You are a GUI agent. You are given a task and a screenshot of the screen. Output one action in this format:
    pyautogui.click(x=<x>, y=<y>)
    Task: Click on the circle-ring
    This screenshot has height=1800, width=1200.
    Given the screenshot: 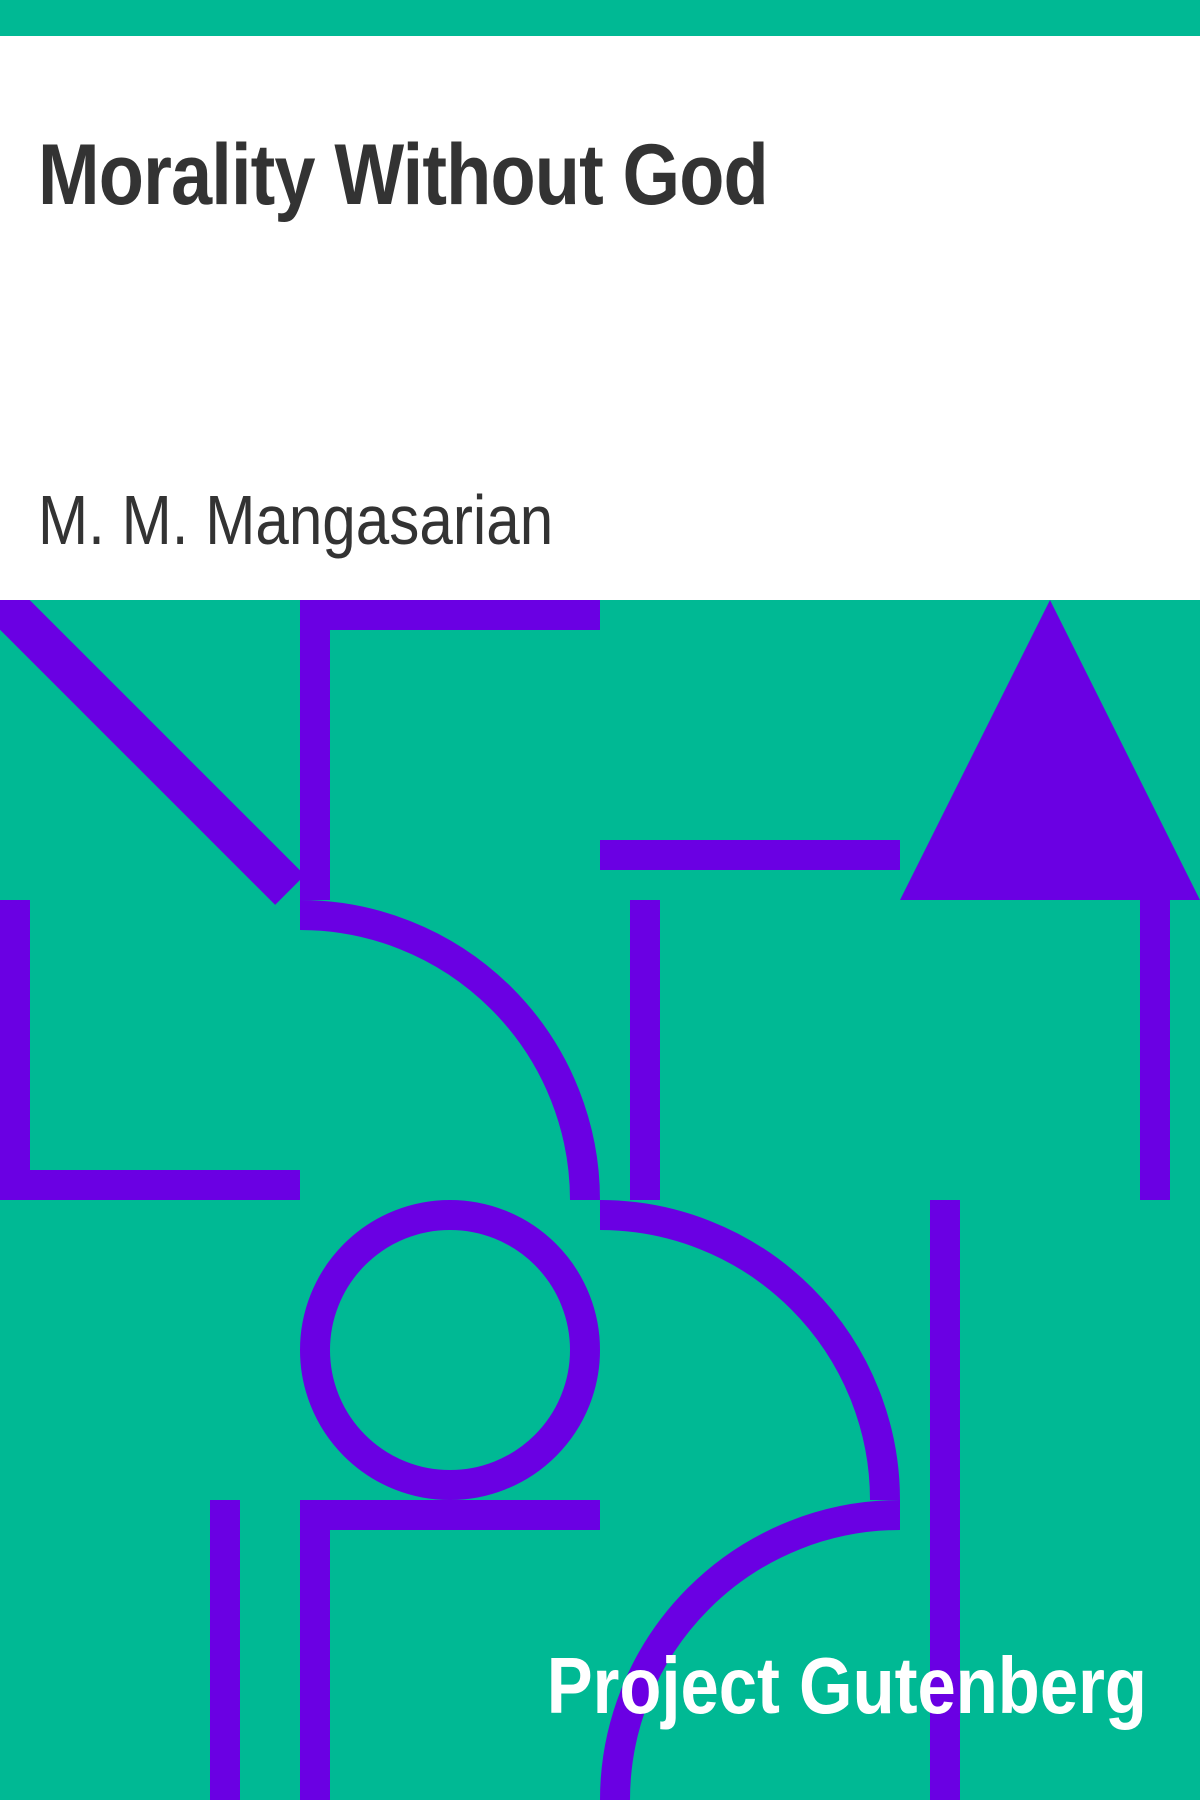 What is the action you would take?
    pyautogui.click(x=450, y=1350)
    